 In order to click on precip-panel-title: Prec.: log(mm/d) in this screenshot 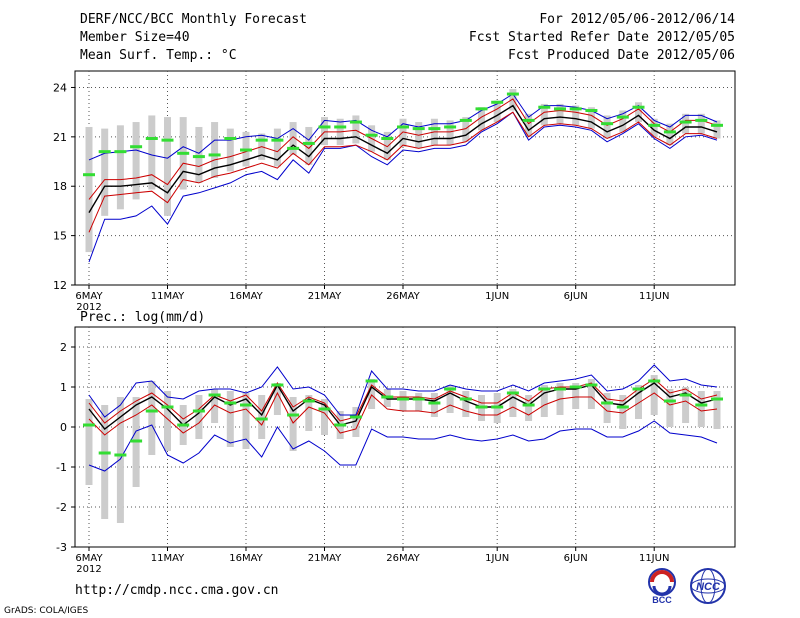, I will do `click(143, 317)`.